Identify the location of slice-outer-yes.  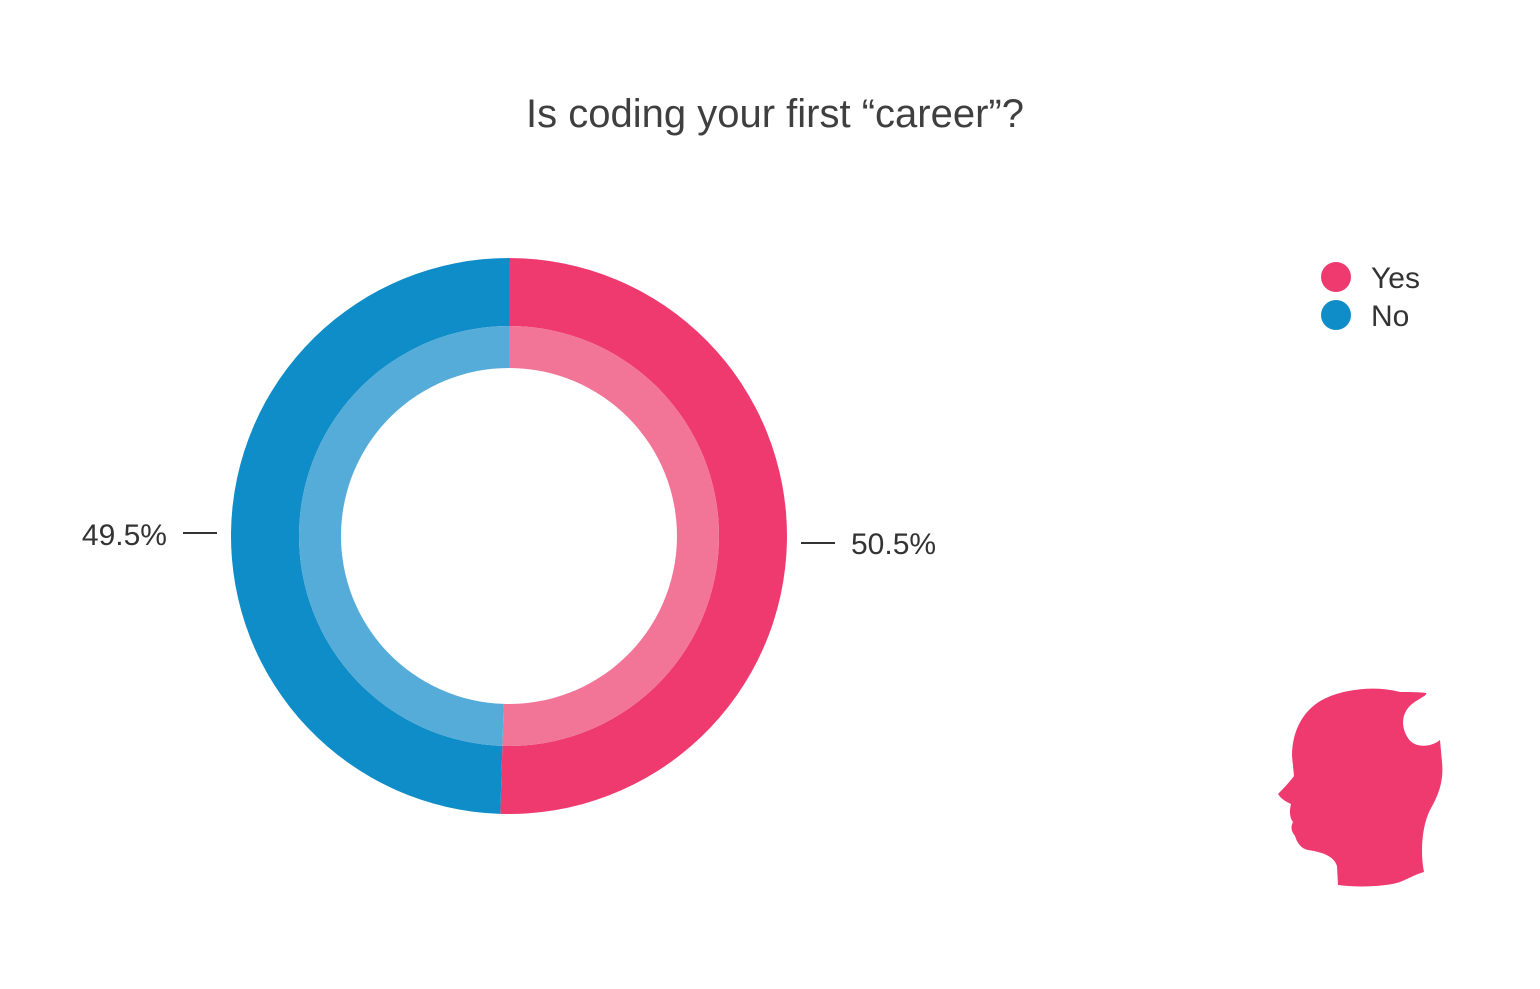
(643, 536).